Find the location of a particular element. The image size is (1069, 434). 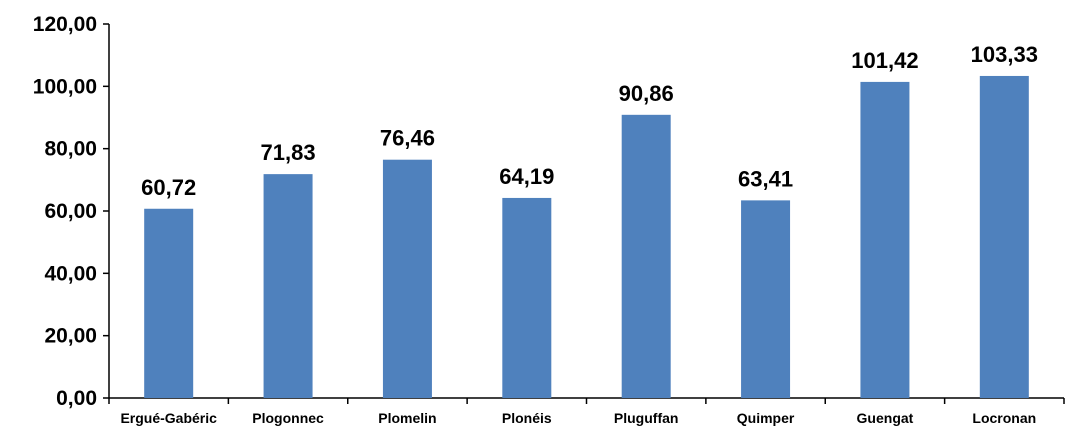

y-tick-label: 100,00 is located at coordinates (65, 86).